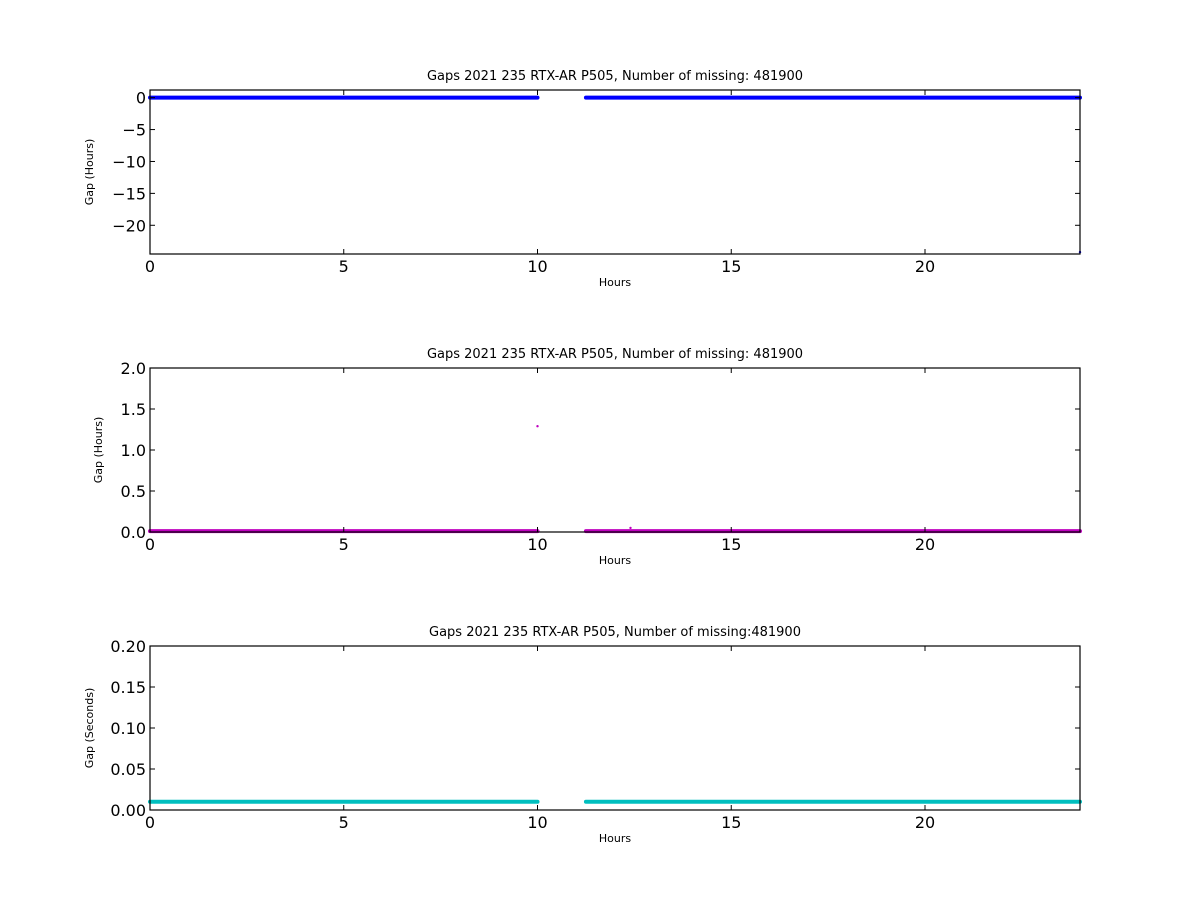  I want to click on y-tick-label: 1.5, so click(133, 409).